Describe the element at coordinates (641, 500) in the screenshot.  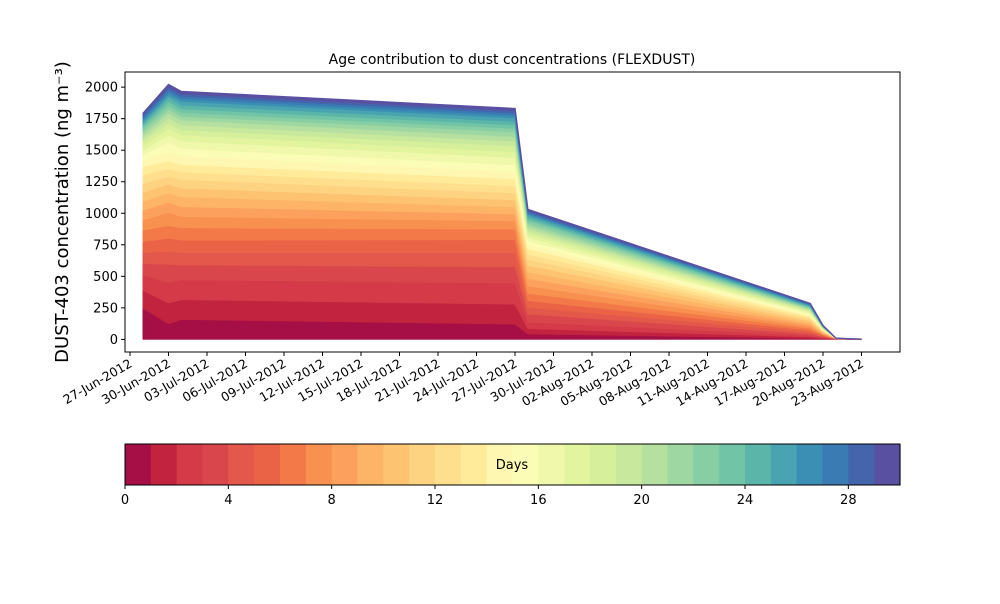
I see `colorbar-tick-label: 20` at that location.